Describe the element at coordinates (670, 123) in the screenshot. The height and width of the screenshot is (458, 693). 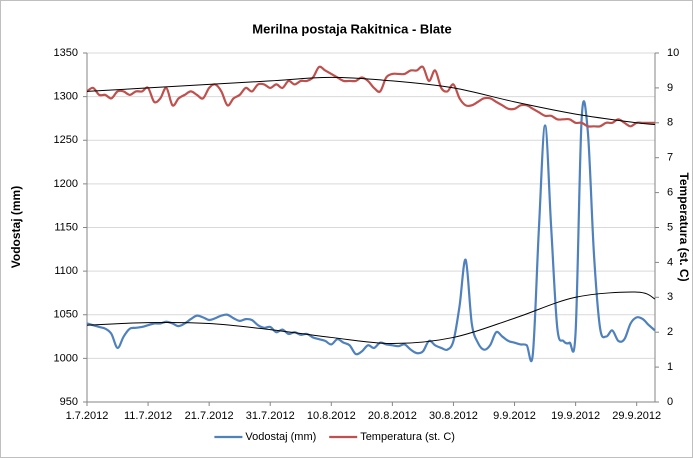
I see `y2-tick-label: 8` at that location.